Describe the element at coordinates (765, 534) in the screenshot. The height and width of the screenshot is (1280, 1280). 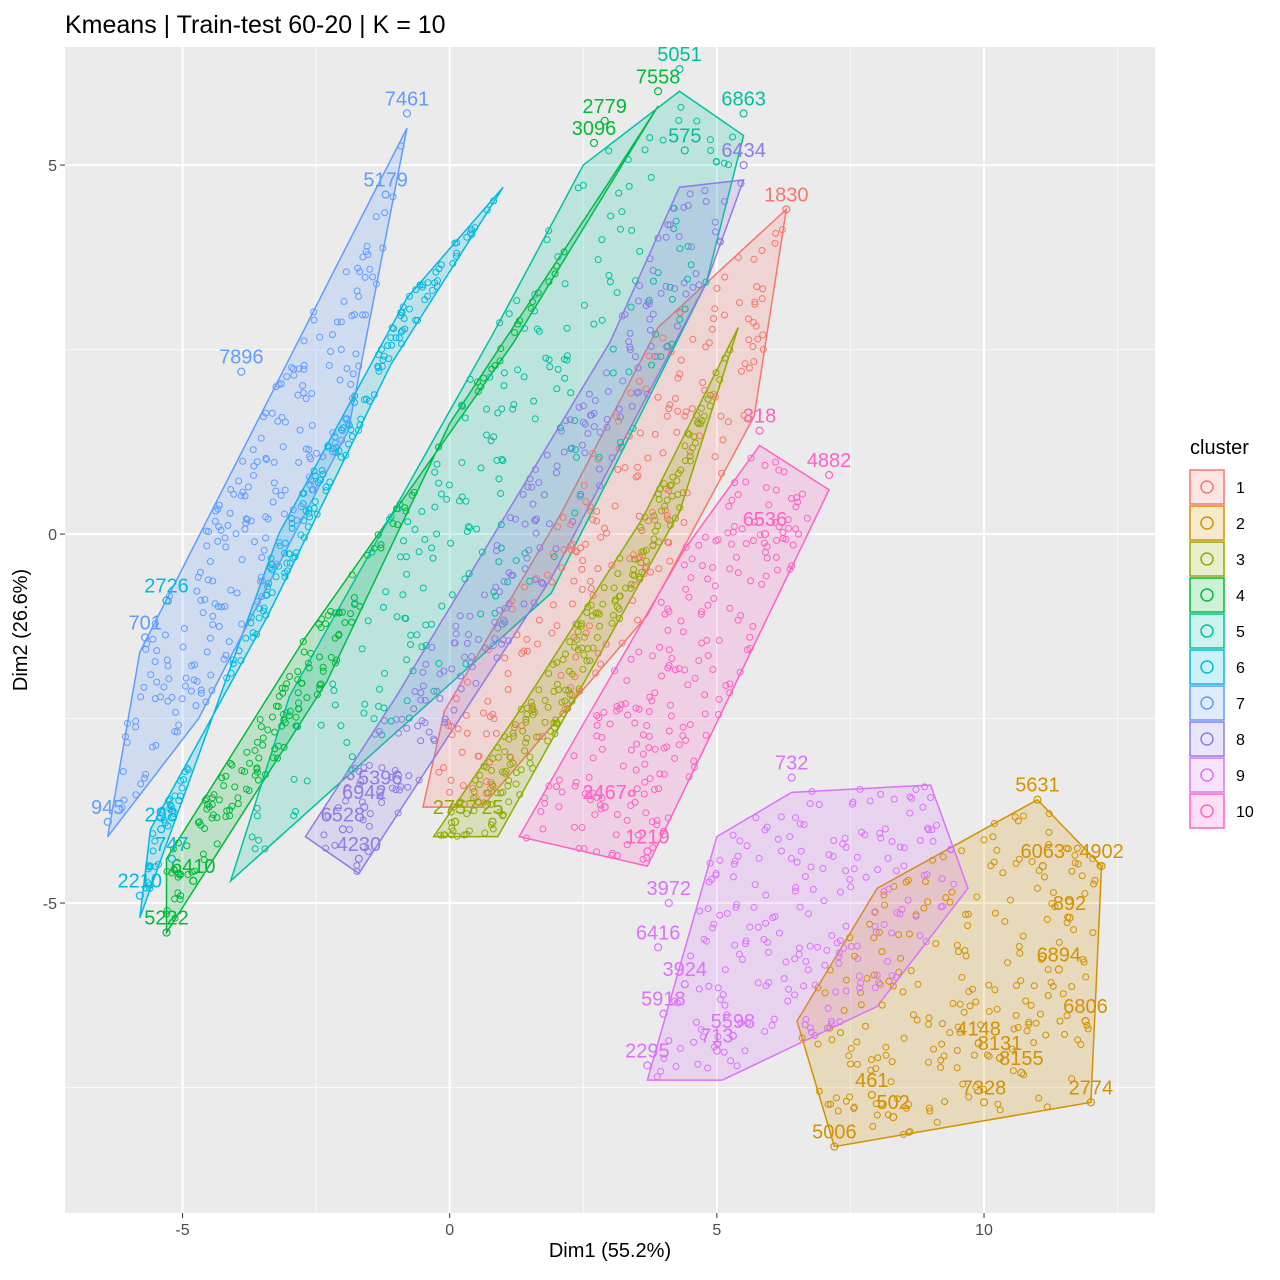
I see `cluster-10-labeled-point` at that location.